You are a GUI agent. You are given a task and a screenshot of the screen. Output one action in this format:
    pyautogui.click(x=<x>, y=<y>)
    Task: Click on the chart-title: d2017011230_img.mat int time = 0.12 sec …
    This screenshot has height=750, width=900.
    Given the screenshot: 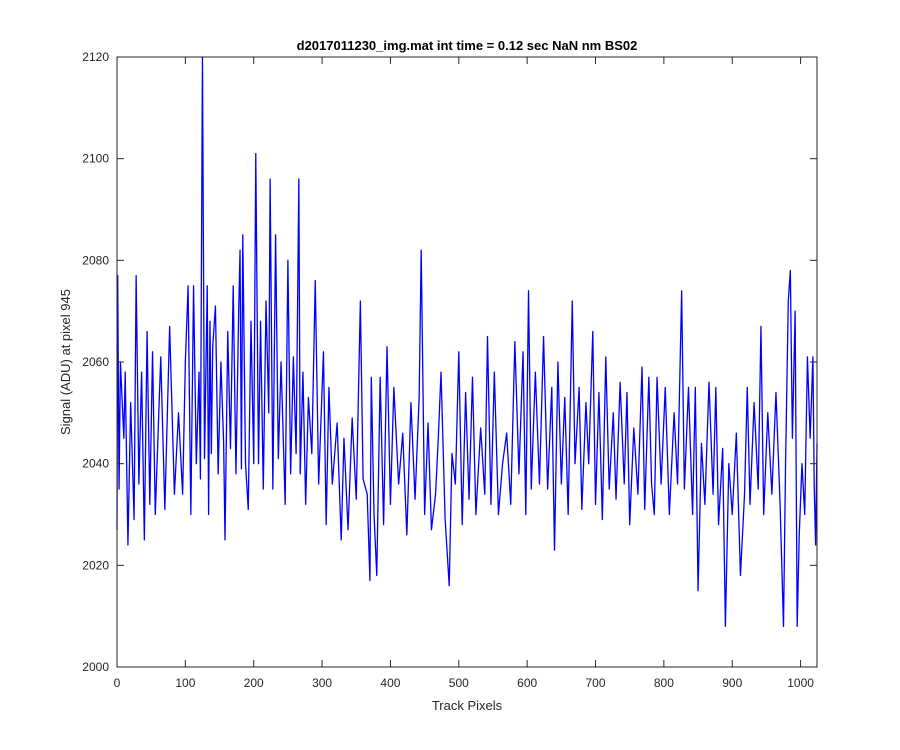 What is the action you would take?
    pyautogui.click(x=467, y=45)
    